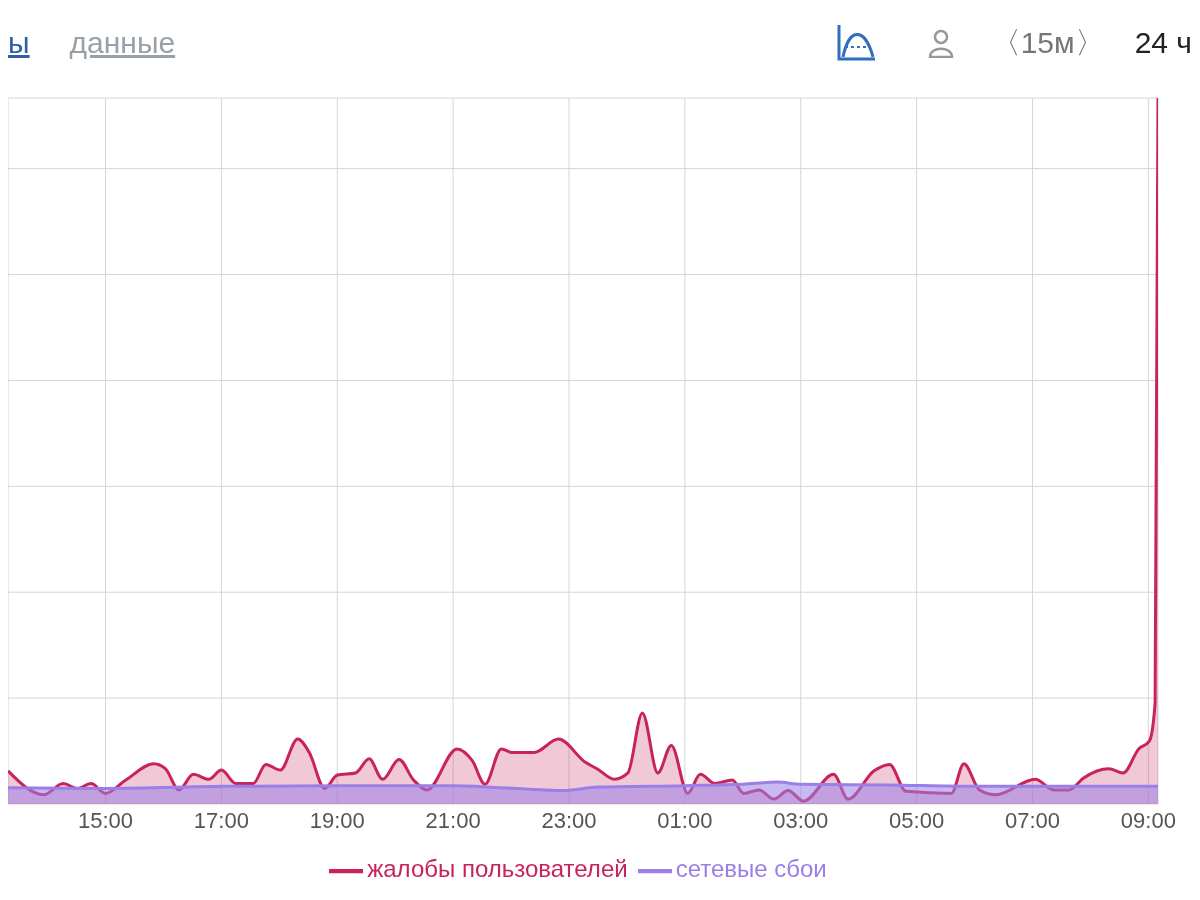 The height and width of the screenshot is (900, 1200). What do you see at coordinates (917, 820) in the screenshot?
I see `x-tick-label: 05:00` at bounding box center [917, 820].